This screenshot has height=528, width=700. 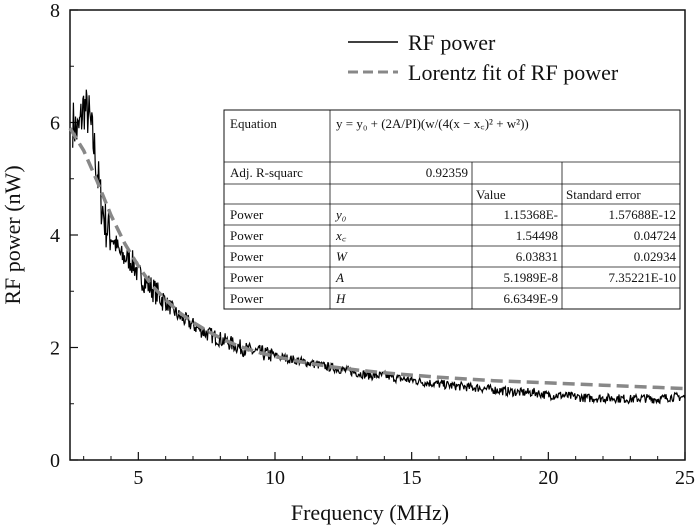 What do you see at coordinates (642, 277) in the screenshot?
I see `param-std-error: 7.35221E-10` at bounding box center [642, 277].